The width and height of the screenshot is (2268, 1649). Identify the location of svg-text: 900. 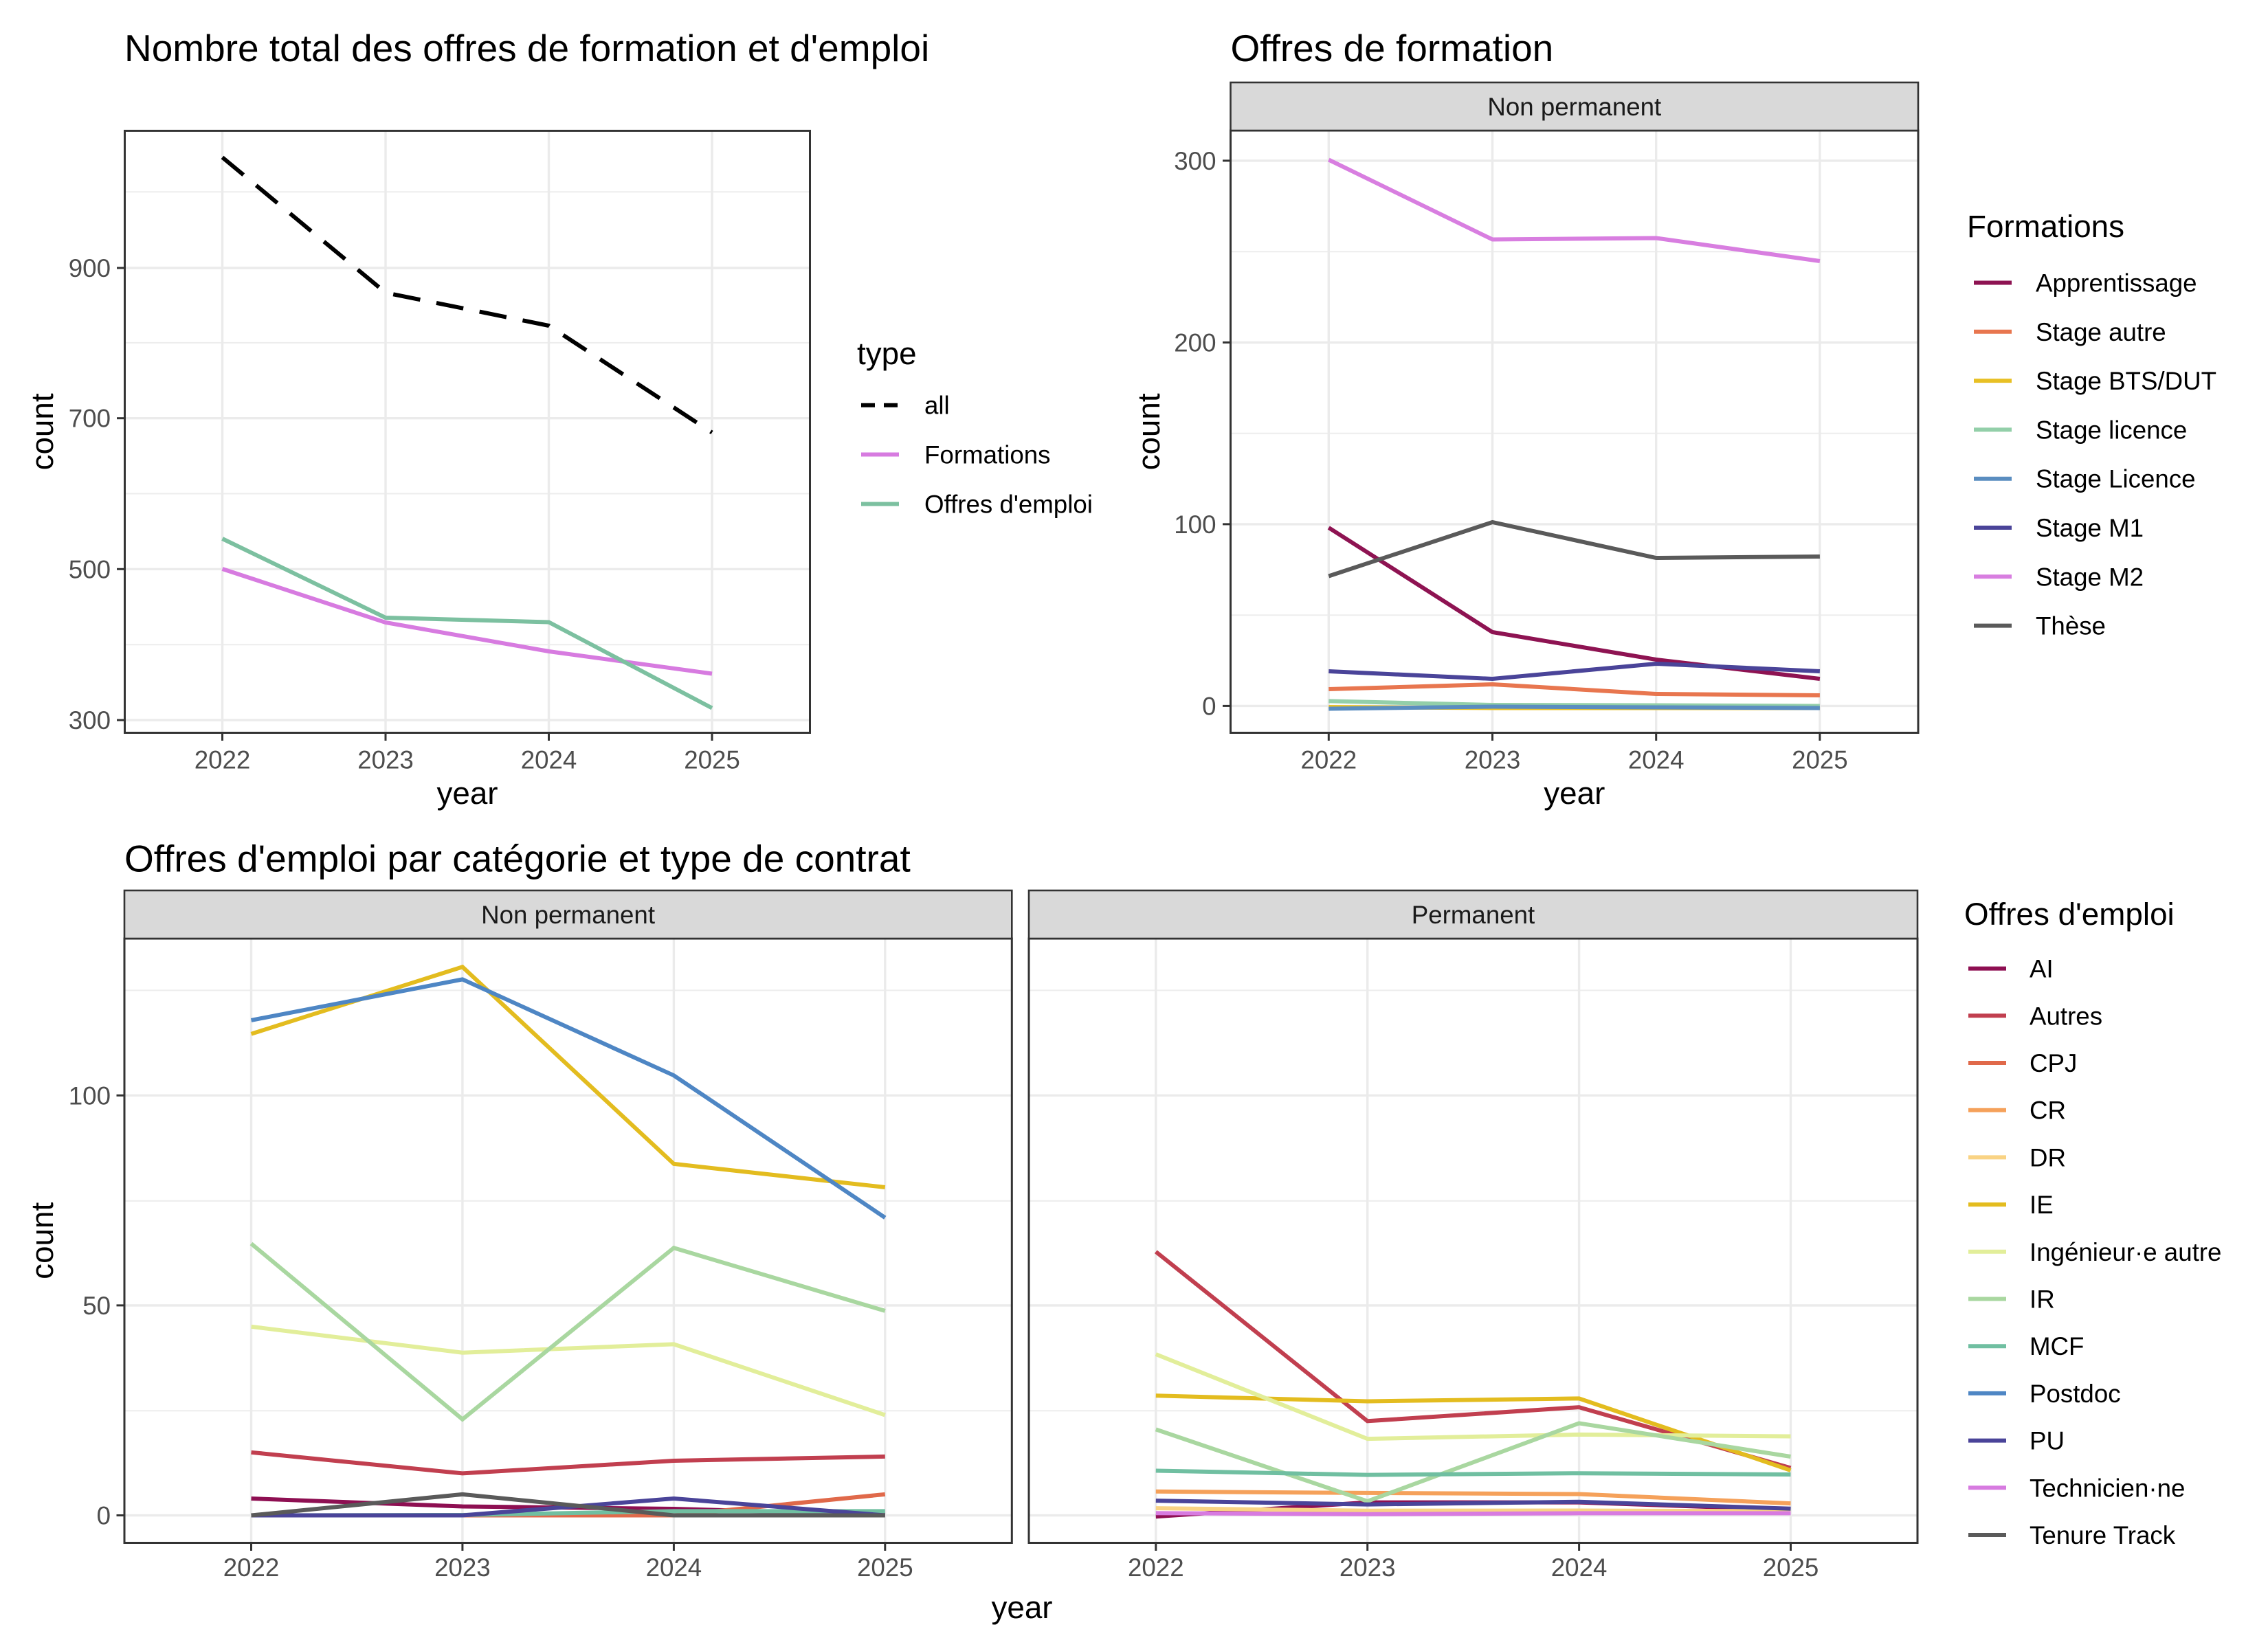
(90, 268).